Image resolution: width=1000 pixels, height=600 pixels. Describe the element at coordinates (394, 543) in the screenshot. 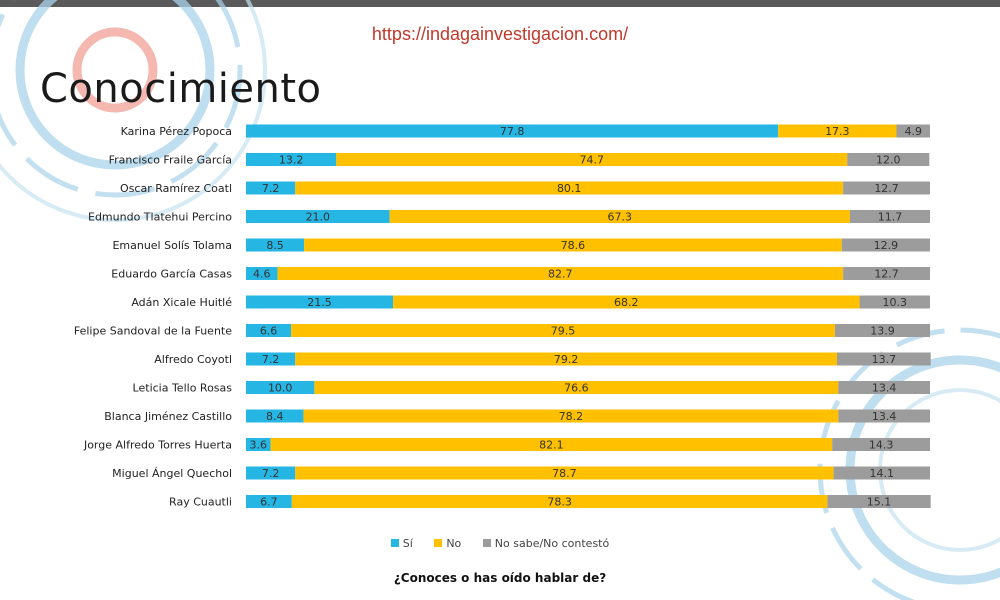

I see `legend-swatch-si` at that location.